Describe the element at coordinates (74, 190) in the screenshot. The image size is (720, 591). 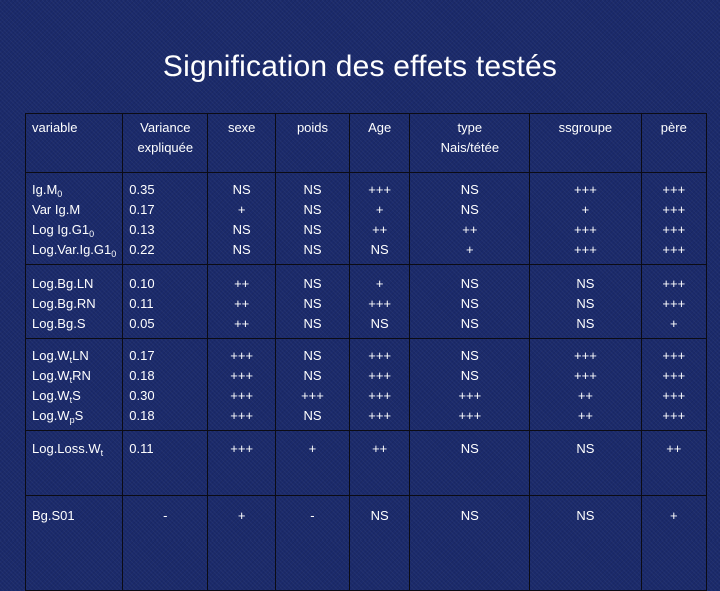
I see `variable-name: Ig.M0` at that location.